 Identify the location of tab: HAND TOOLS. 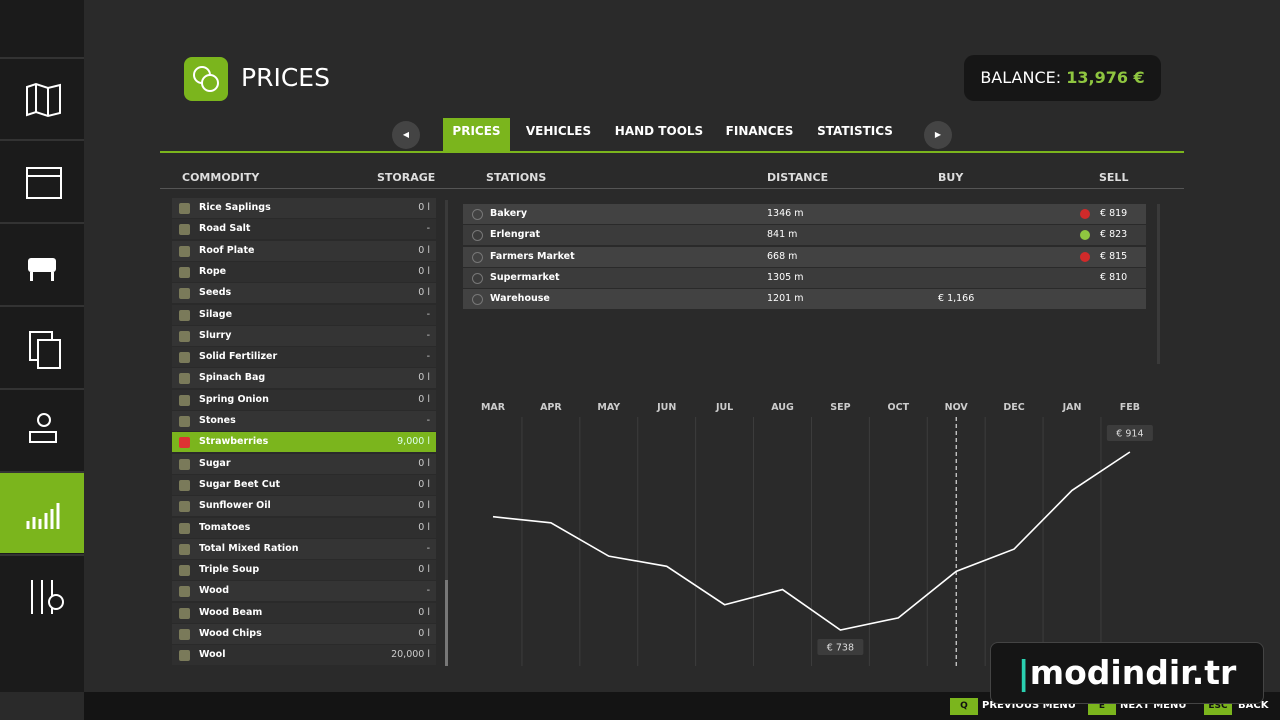
(659, 131).